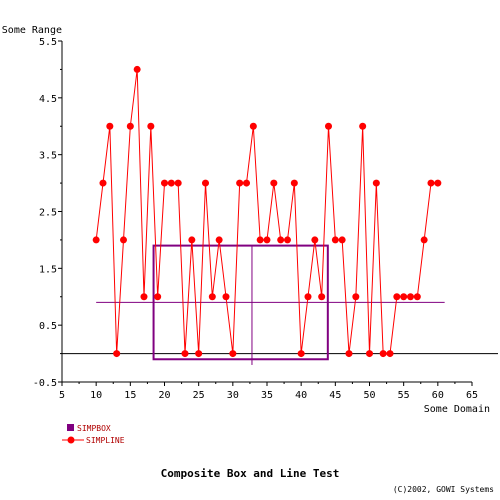 The image size is (500, 500). What do you see at coordinates (96, 395) in the screenshot?
I see `x-tick-label-10: 10` at bounding box center [96, 395].